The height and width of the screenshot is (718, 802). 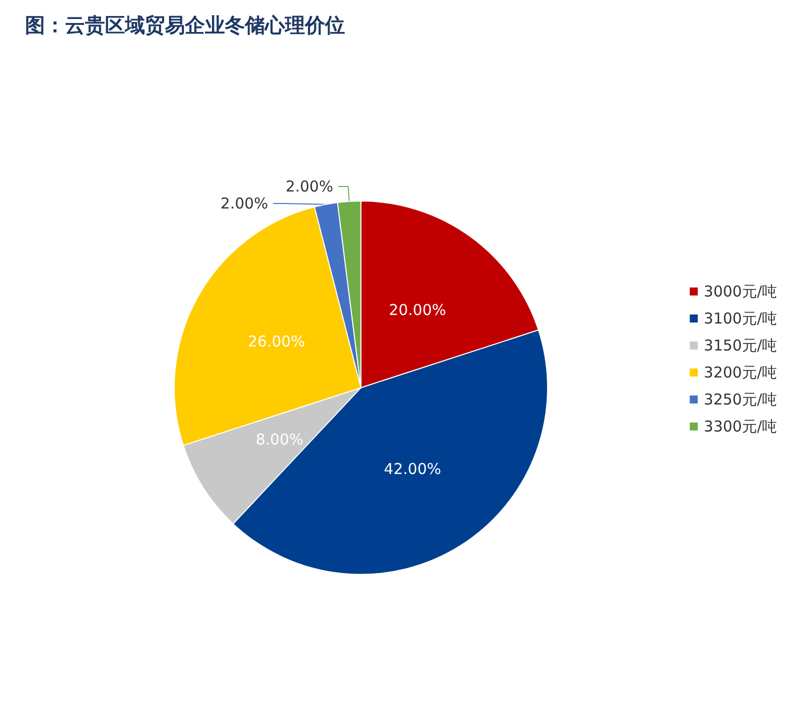 I want to click on legend-label: 3150元/吨, so click(x=741, y=345).